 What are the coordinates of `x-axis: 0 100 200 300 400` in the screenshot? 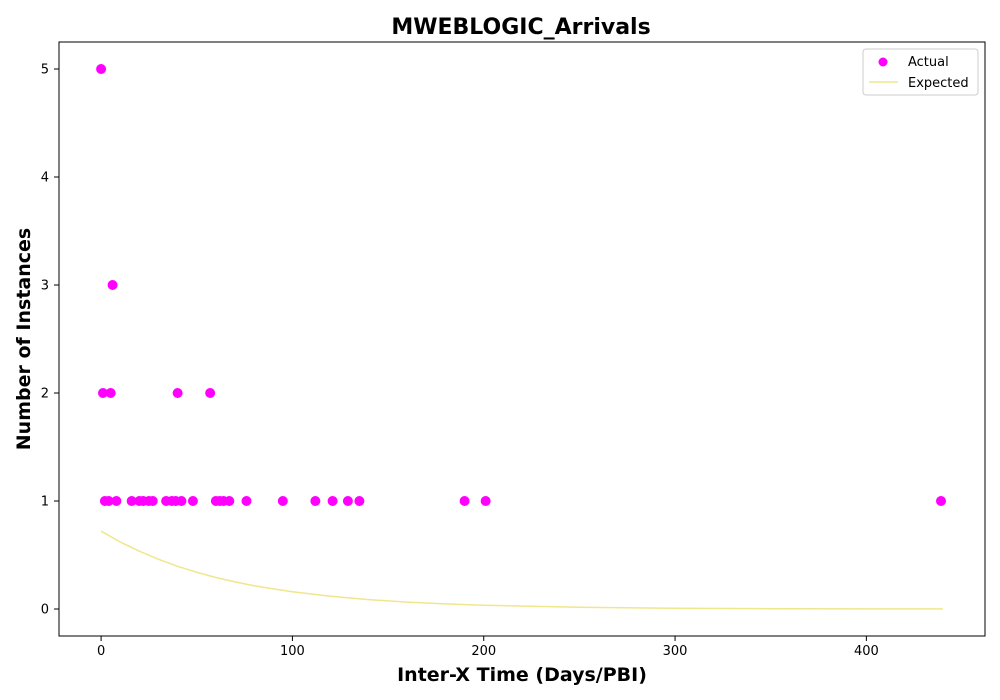 It's located at (488, 647).